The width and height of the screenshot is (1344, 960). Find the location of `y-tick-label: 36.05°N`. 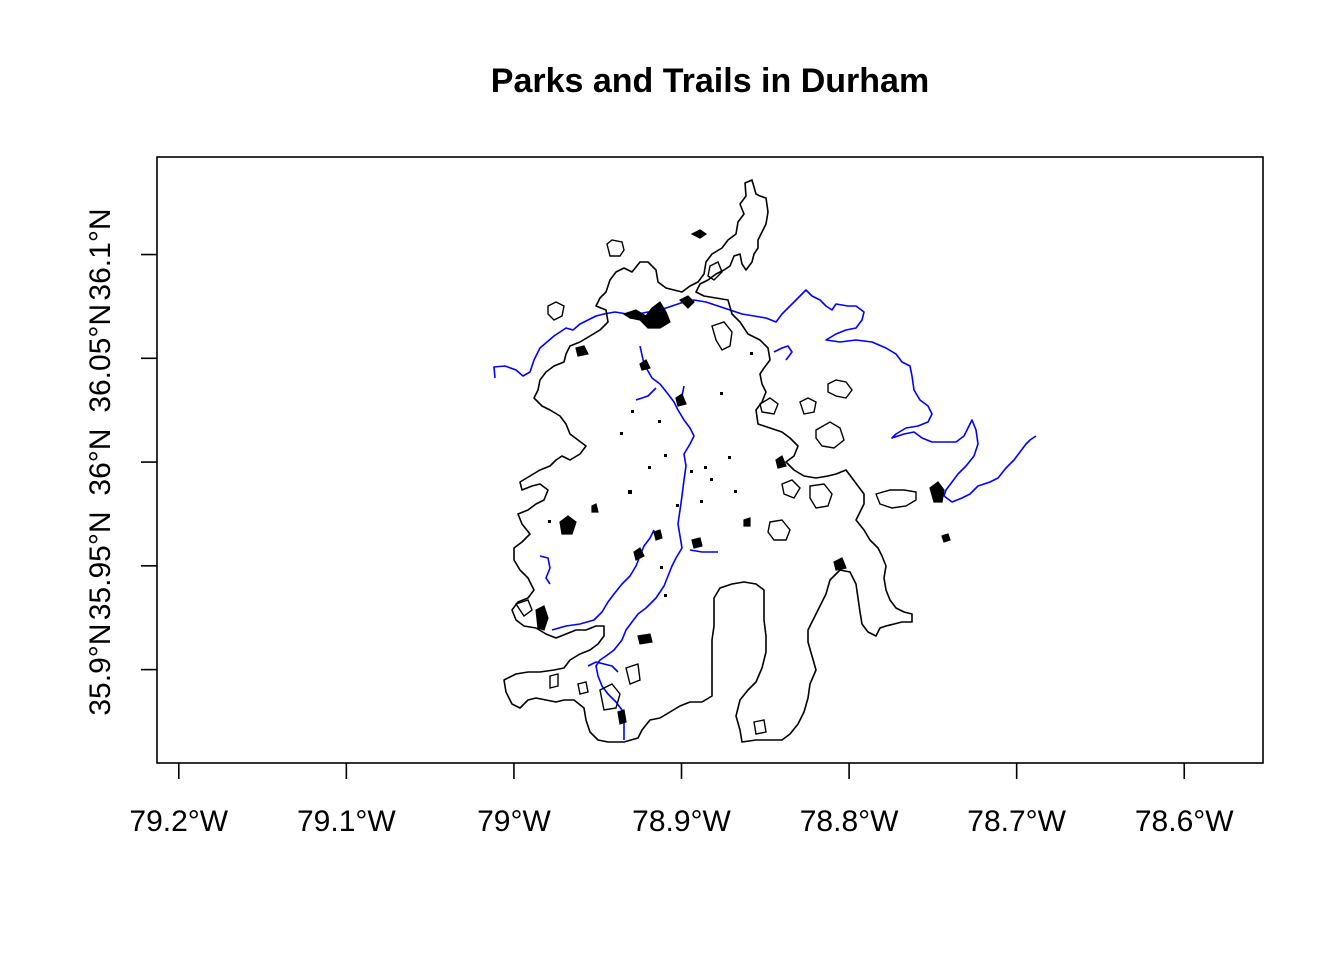

y-tick-label: 36.05°N is located at coordinates (100, 358).